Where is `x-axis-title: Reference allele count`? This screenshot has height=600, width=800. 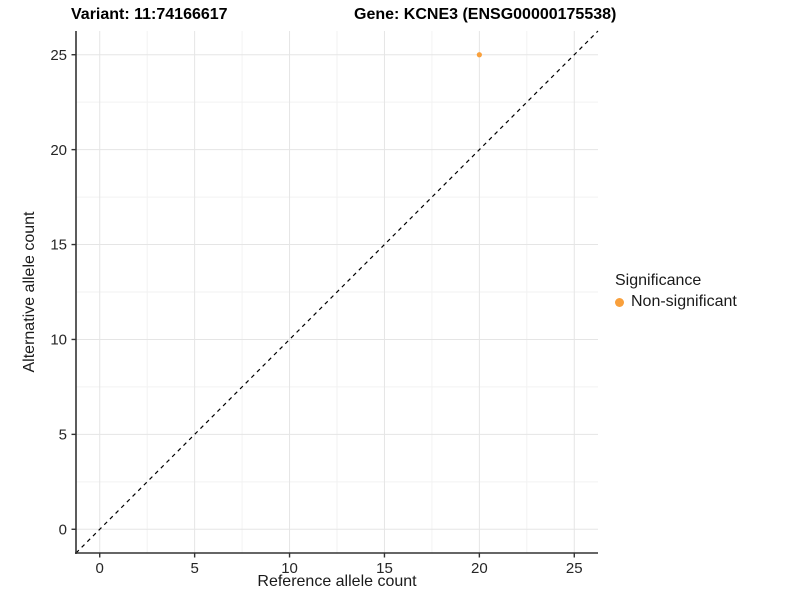
x-axis-title: Reference allele count is located at coordinates (337, 581).